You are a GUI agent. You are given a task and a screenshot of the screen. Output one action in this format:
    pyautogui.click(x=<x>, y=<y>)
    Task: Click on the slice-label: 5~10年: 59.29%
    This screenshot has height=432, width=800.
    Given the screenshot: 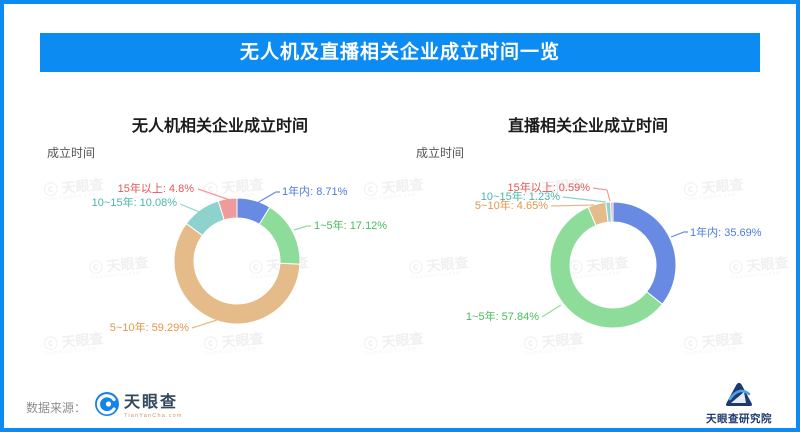 What is the action you would take?
    pyautogui.click(x=149, y=327)
    